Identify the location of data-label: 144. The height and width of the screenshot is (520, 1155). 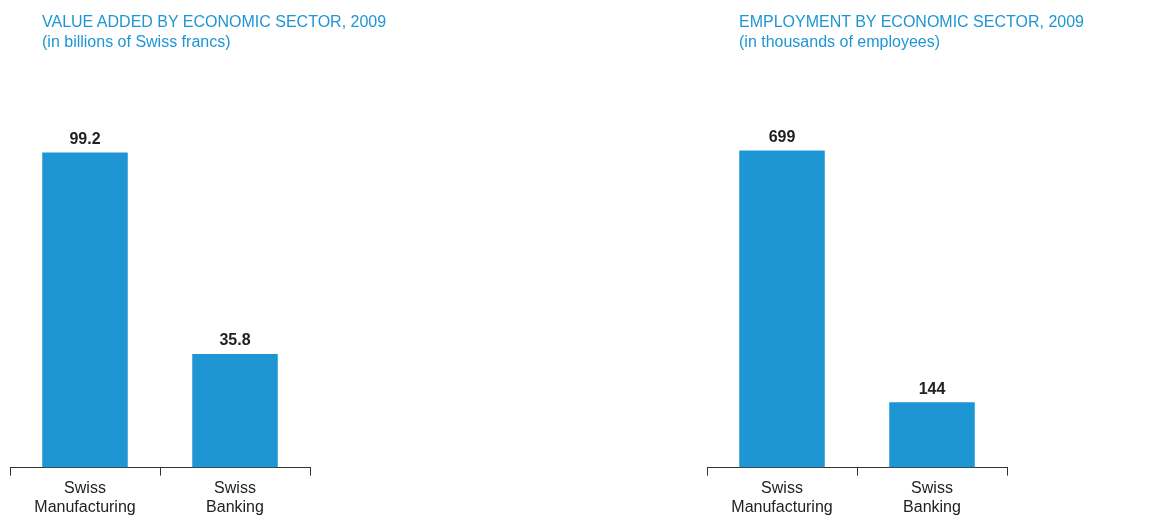
(932, 388).